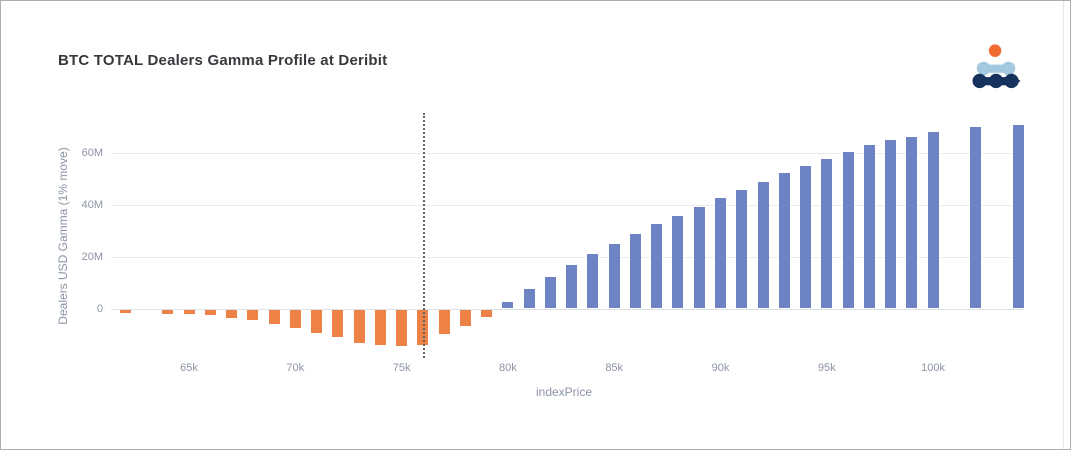  Describe the element at coordinates (827, 233) in the screenshot. I see `gamma-bar-95k` at that location.